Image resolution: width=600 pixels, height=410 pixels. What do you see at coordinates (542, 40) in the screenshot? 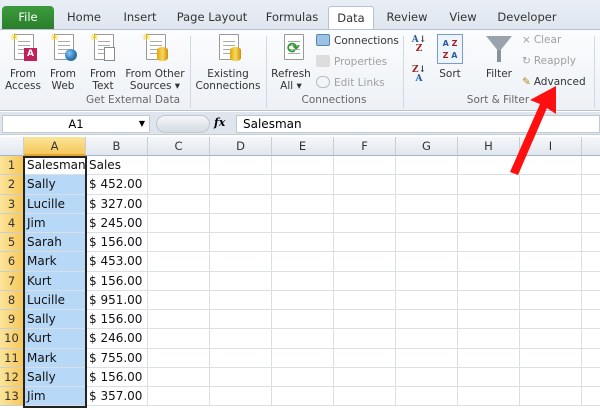
I see `clear-button: ⨯ Clear` at bounding box center [542, 40].